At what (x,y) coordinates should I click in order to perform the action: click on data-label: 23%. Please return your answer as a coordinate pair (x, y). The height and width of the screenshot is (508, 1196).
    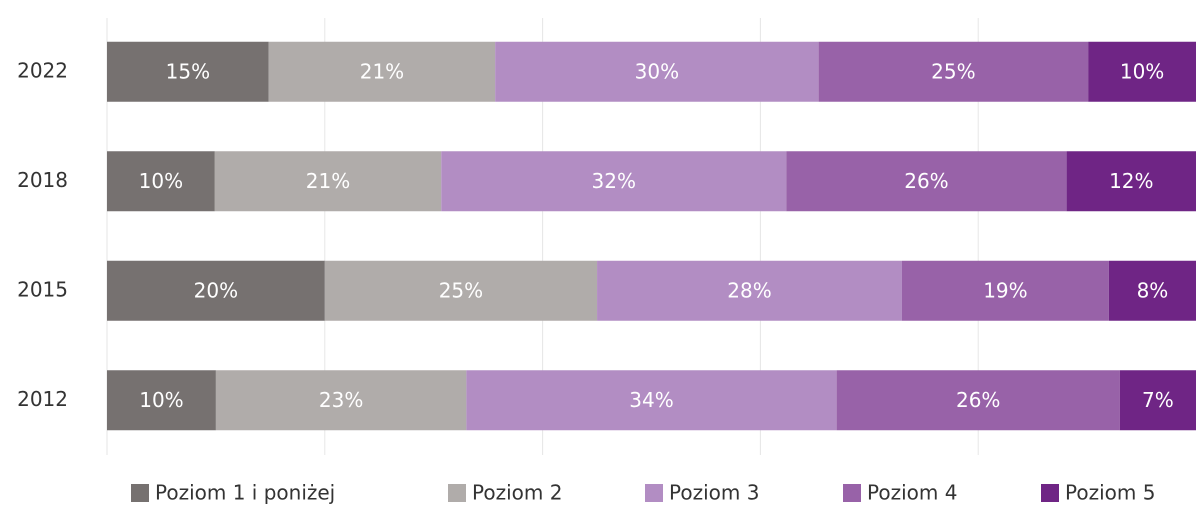
    Looking at the image, I should click on (341, 400).